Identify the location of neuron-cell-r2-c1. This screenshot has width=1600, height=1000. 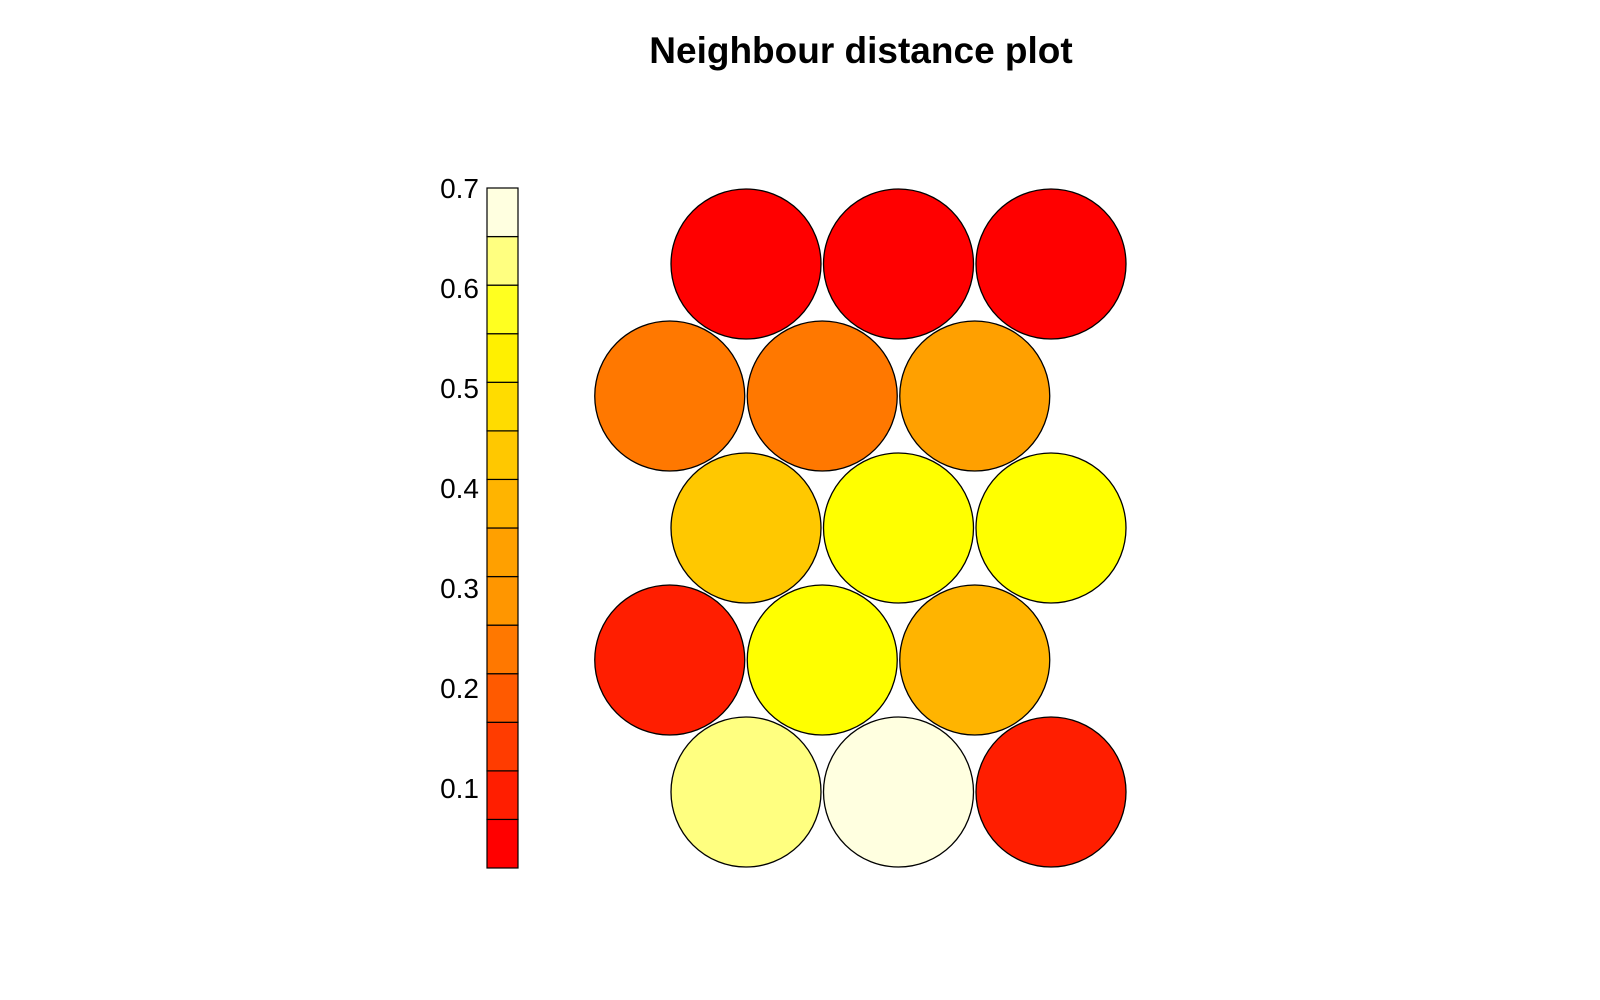
(670, 396).